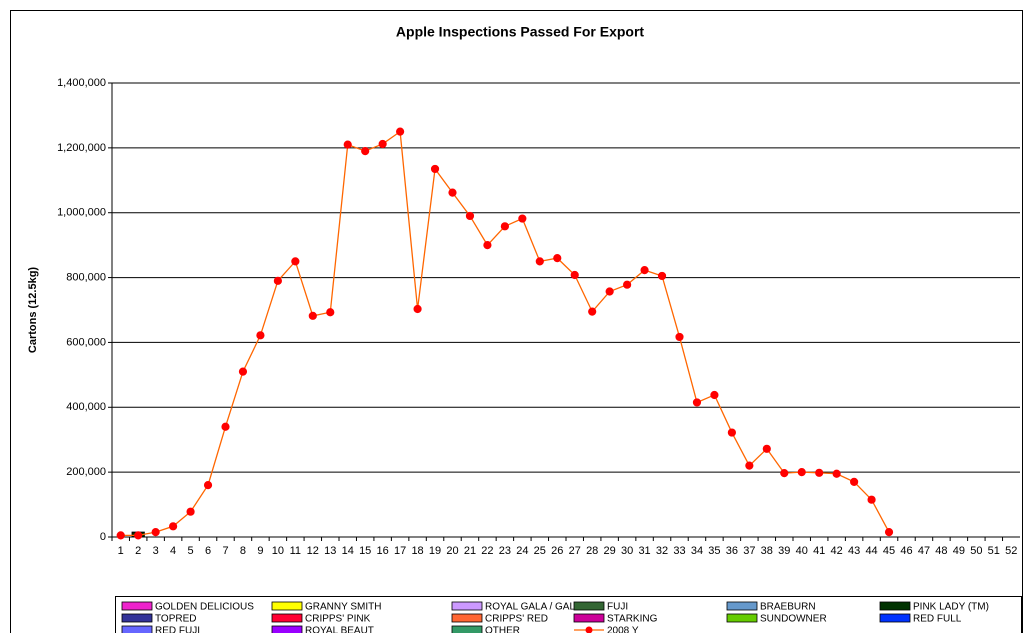 The width and height of the screenshot is (1024, 633). What do you see at coordinates (343, 607) in the screenshot?
I see `legend-label: GRANNY SMITH` at bounding box center [343, 607].